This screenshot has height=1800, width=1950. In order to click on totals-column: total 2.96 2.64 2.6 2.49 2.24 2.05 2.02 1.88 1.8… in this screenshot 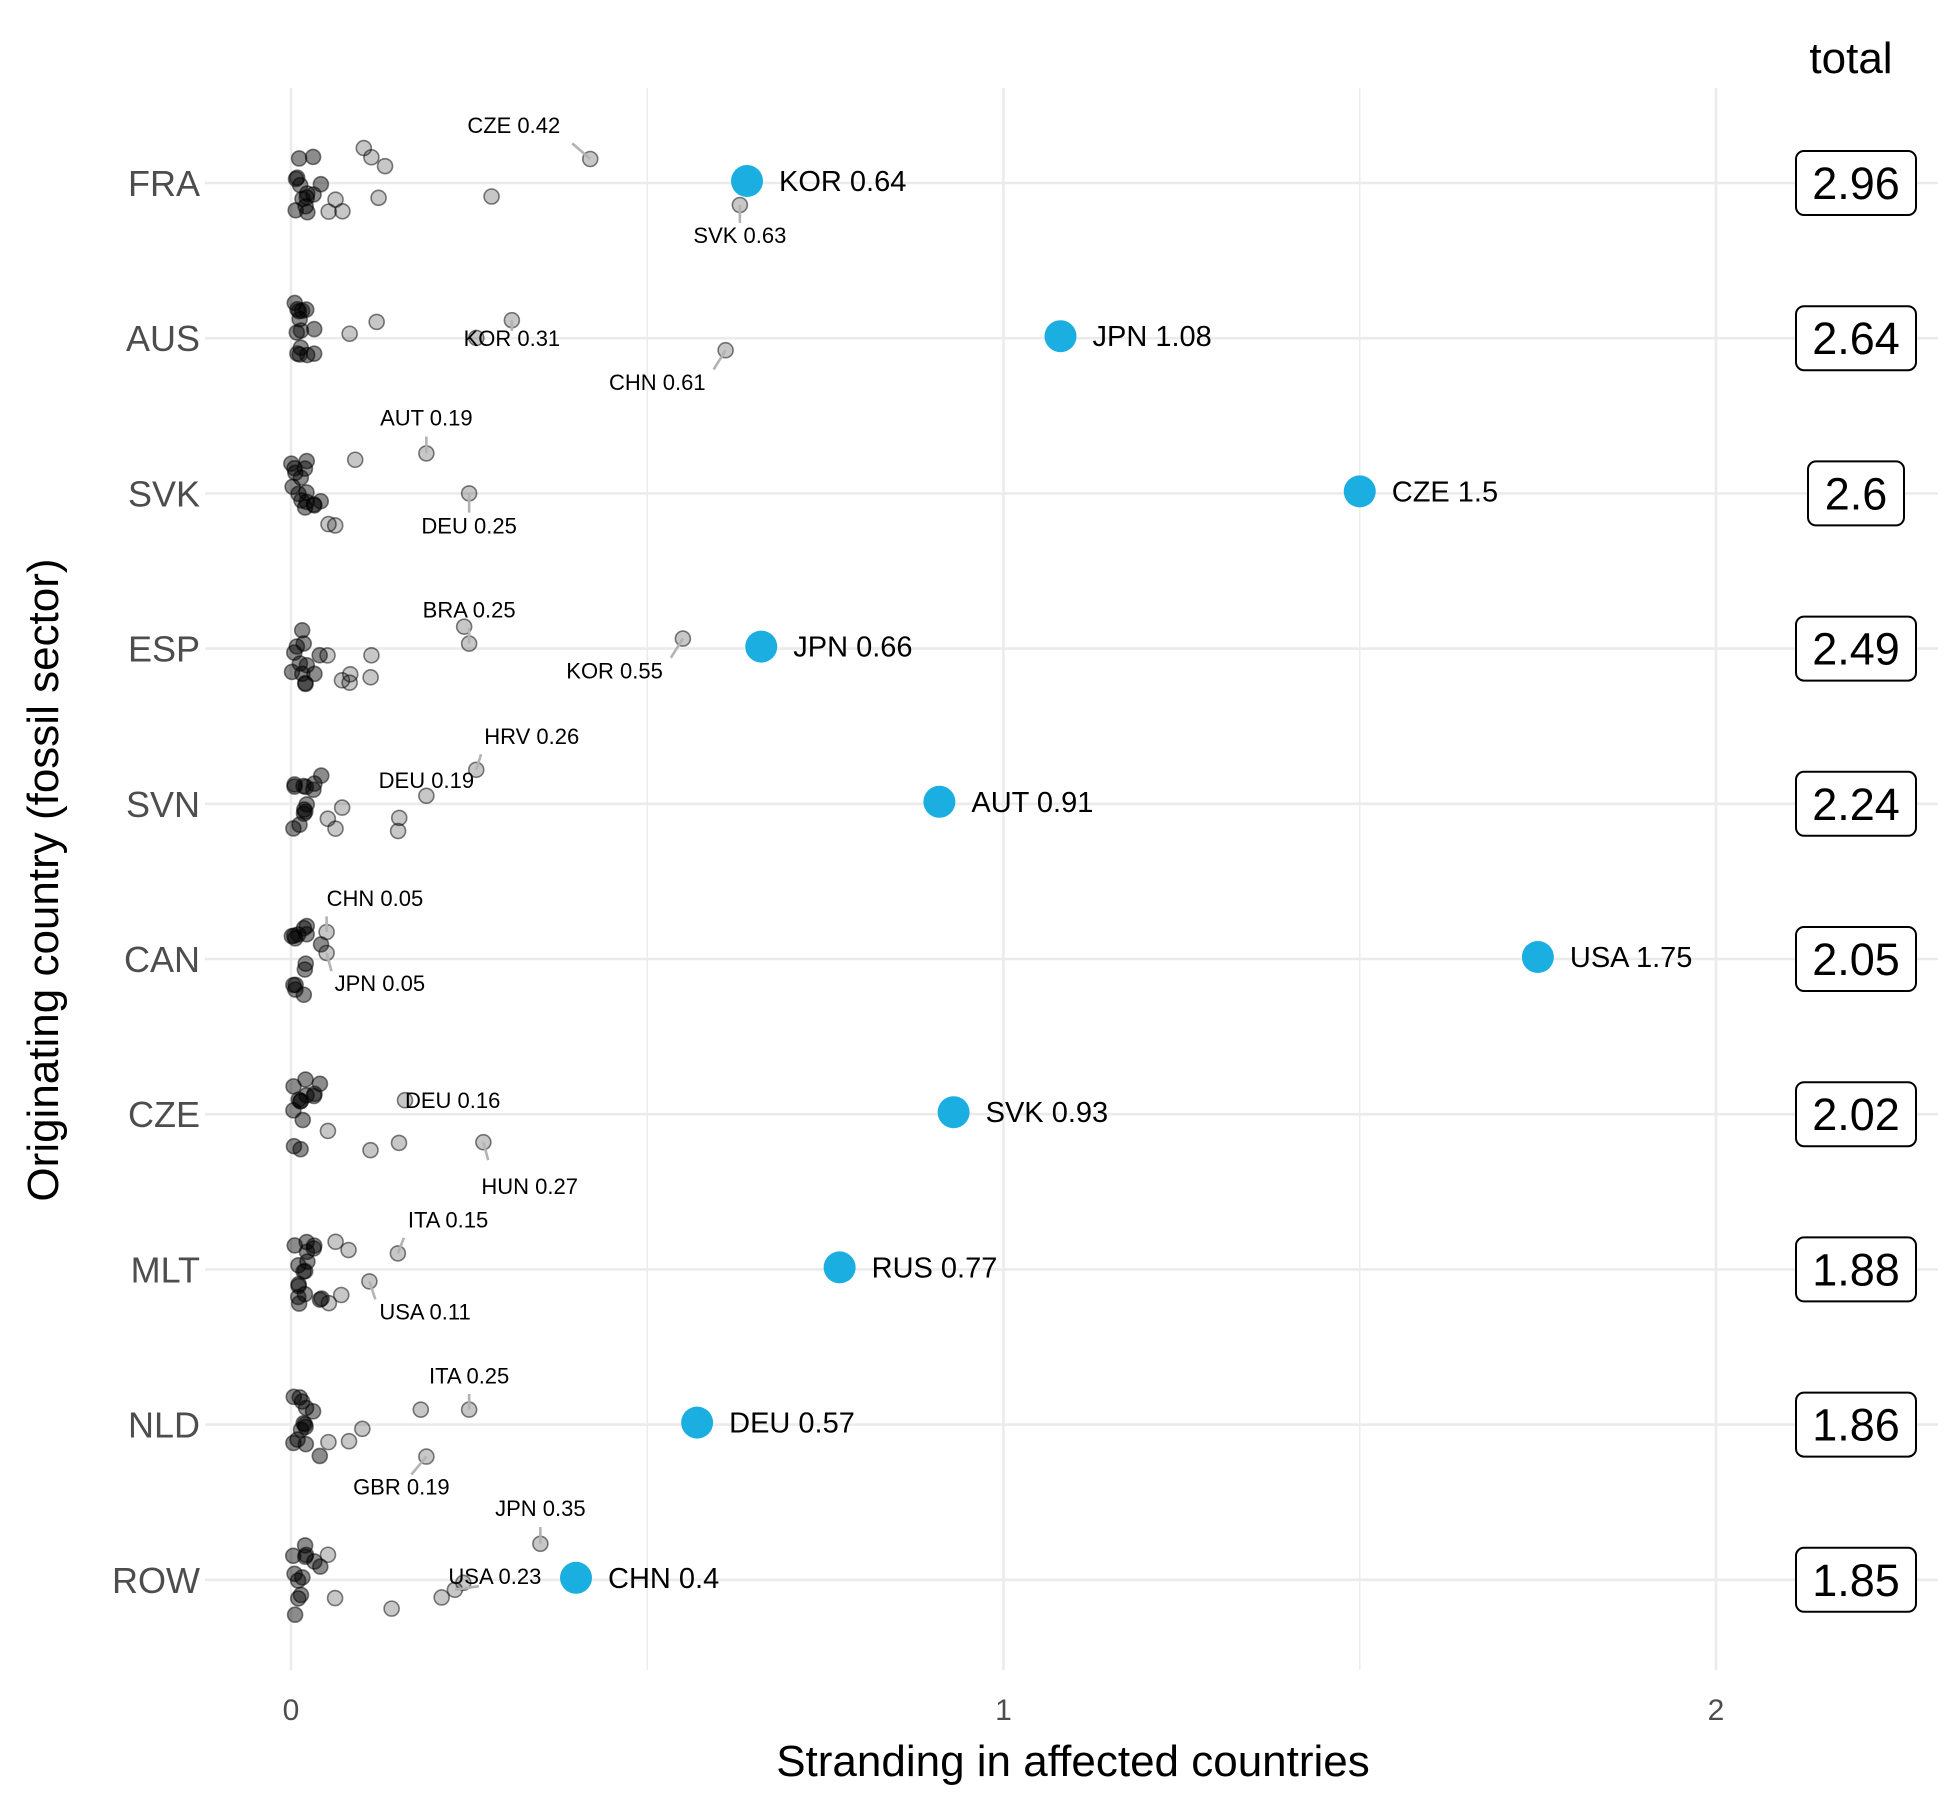, I will do `click(1856, 823)`.